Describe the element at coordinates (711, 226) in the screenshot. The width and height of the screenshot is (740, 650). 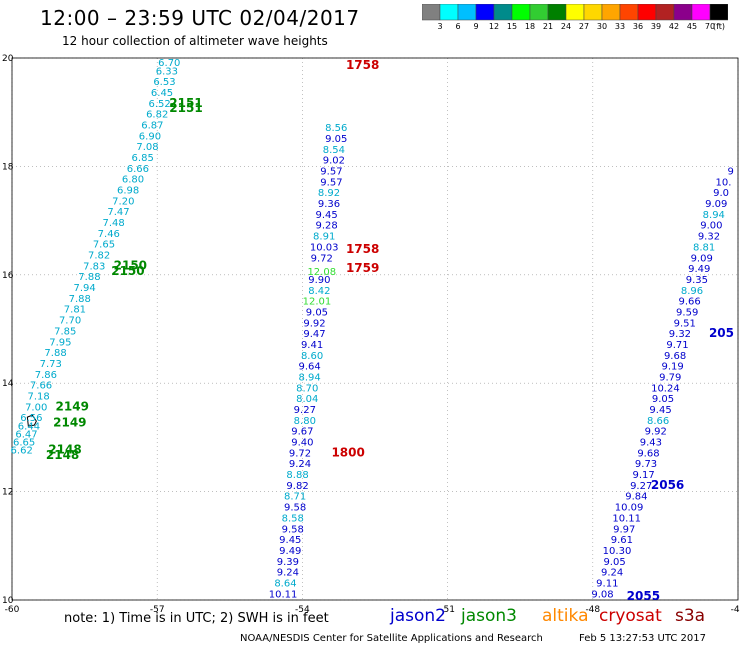
I see `swh-point: 9.00` at that location.